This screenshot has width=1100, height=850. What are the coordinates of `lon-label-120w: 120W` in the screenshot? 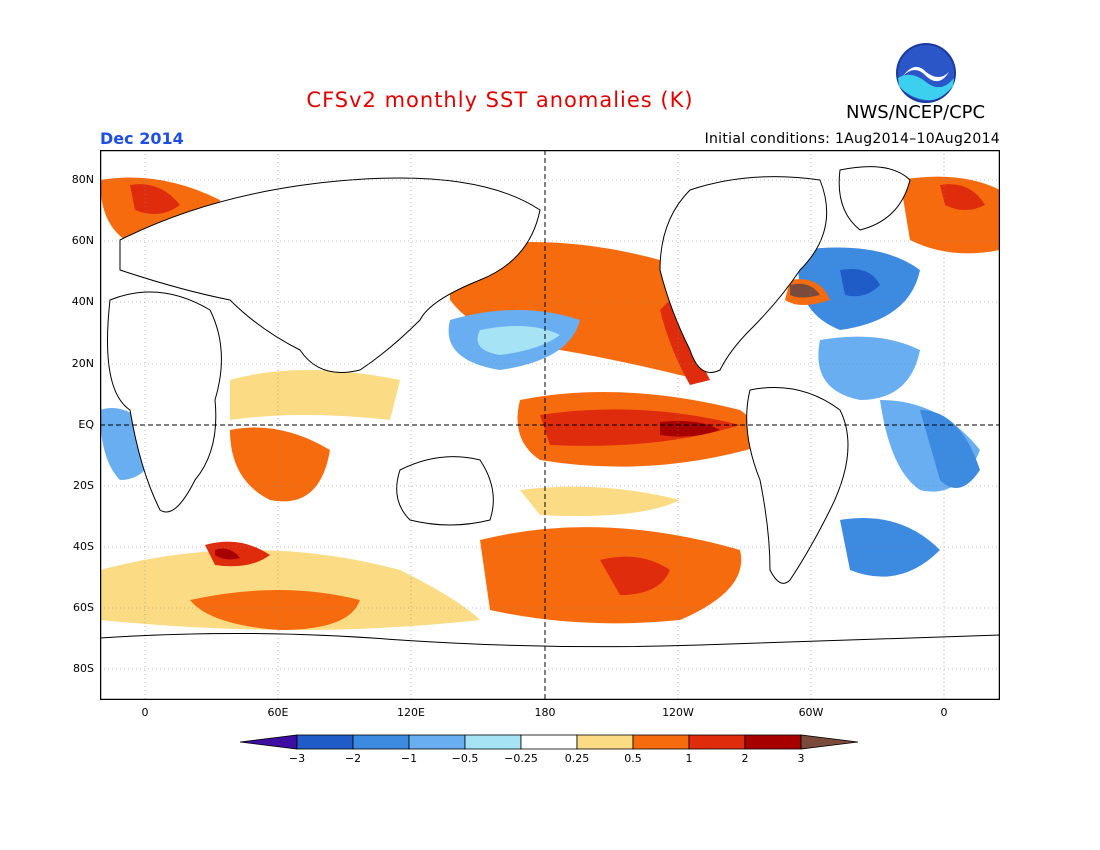 It's located at (678, 712).